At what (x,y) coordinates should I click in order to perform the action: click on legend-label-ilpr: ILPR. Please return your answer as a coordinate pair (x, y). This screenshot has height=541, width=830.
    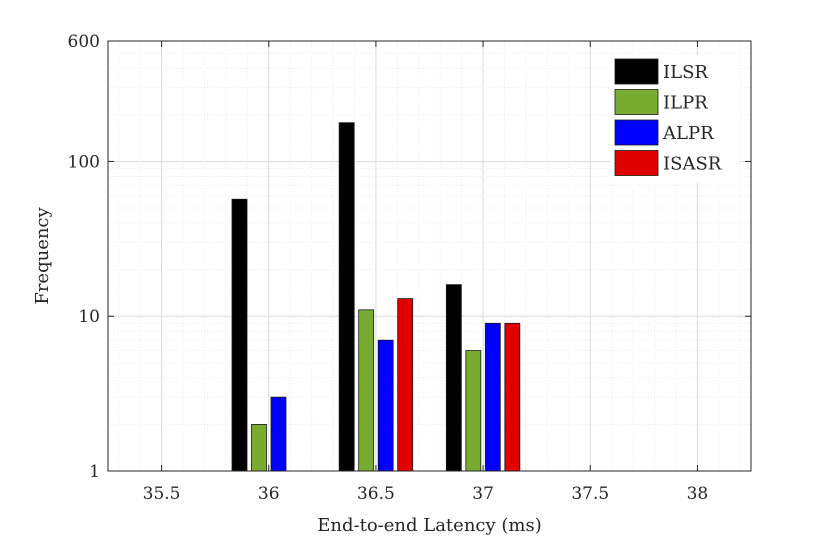
    Looking at the image, I should click on (685, 103).